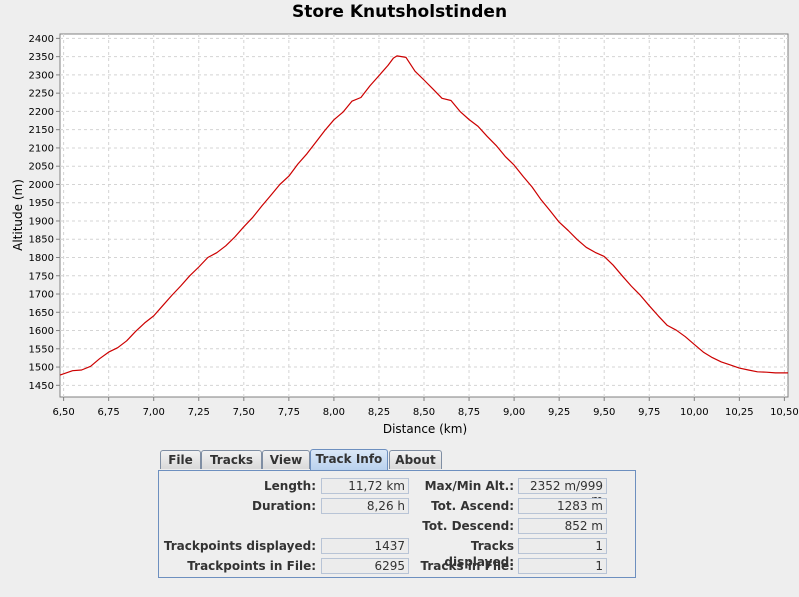 Image resolution: width=799 pixels, height=597 pixels. I want to click on x-tick-label: 8,50, so click(424, 412).